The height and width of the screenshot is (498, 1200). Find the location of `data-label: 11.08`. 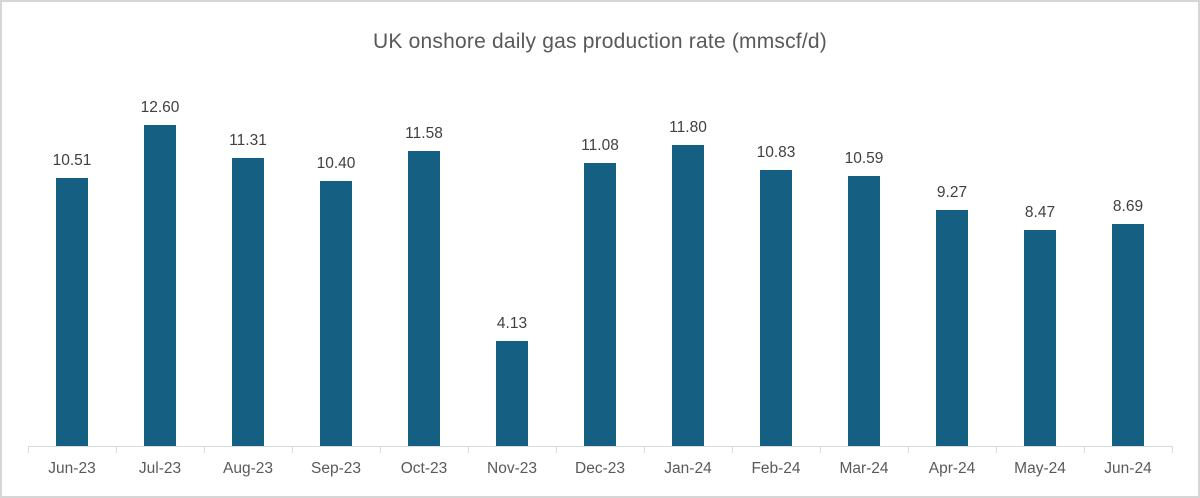

data-label: 11.08 is located at coordinates (600, 145).